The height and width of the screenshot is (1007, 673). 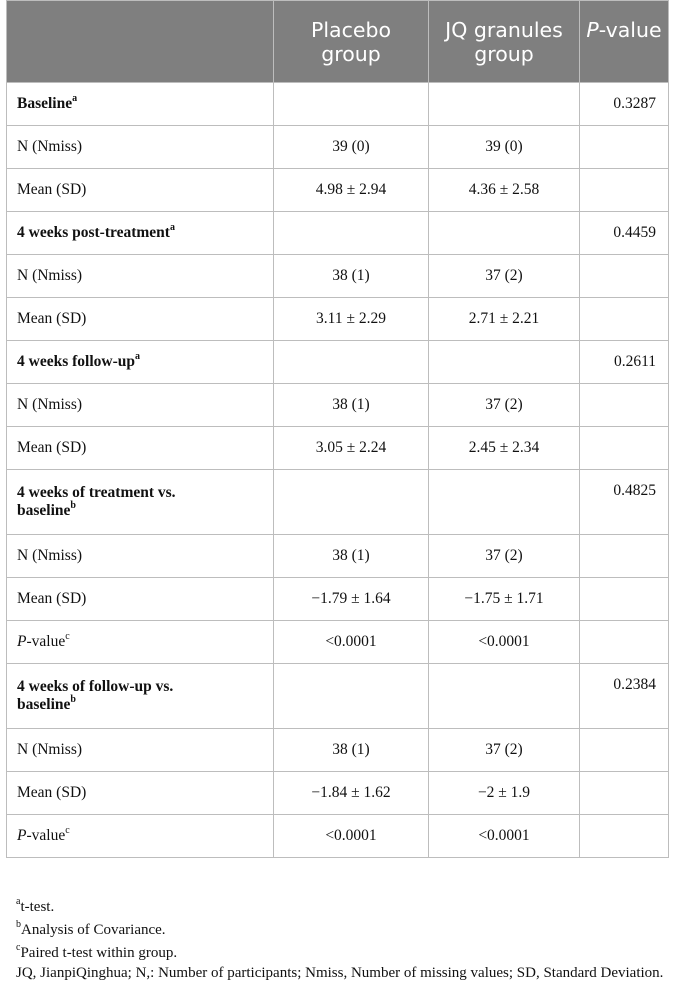 I want to click on cell-placebo: 4.98 ± 2.94, so click(x=351, y=190).